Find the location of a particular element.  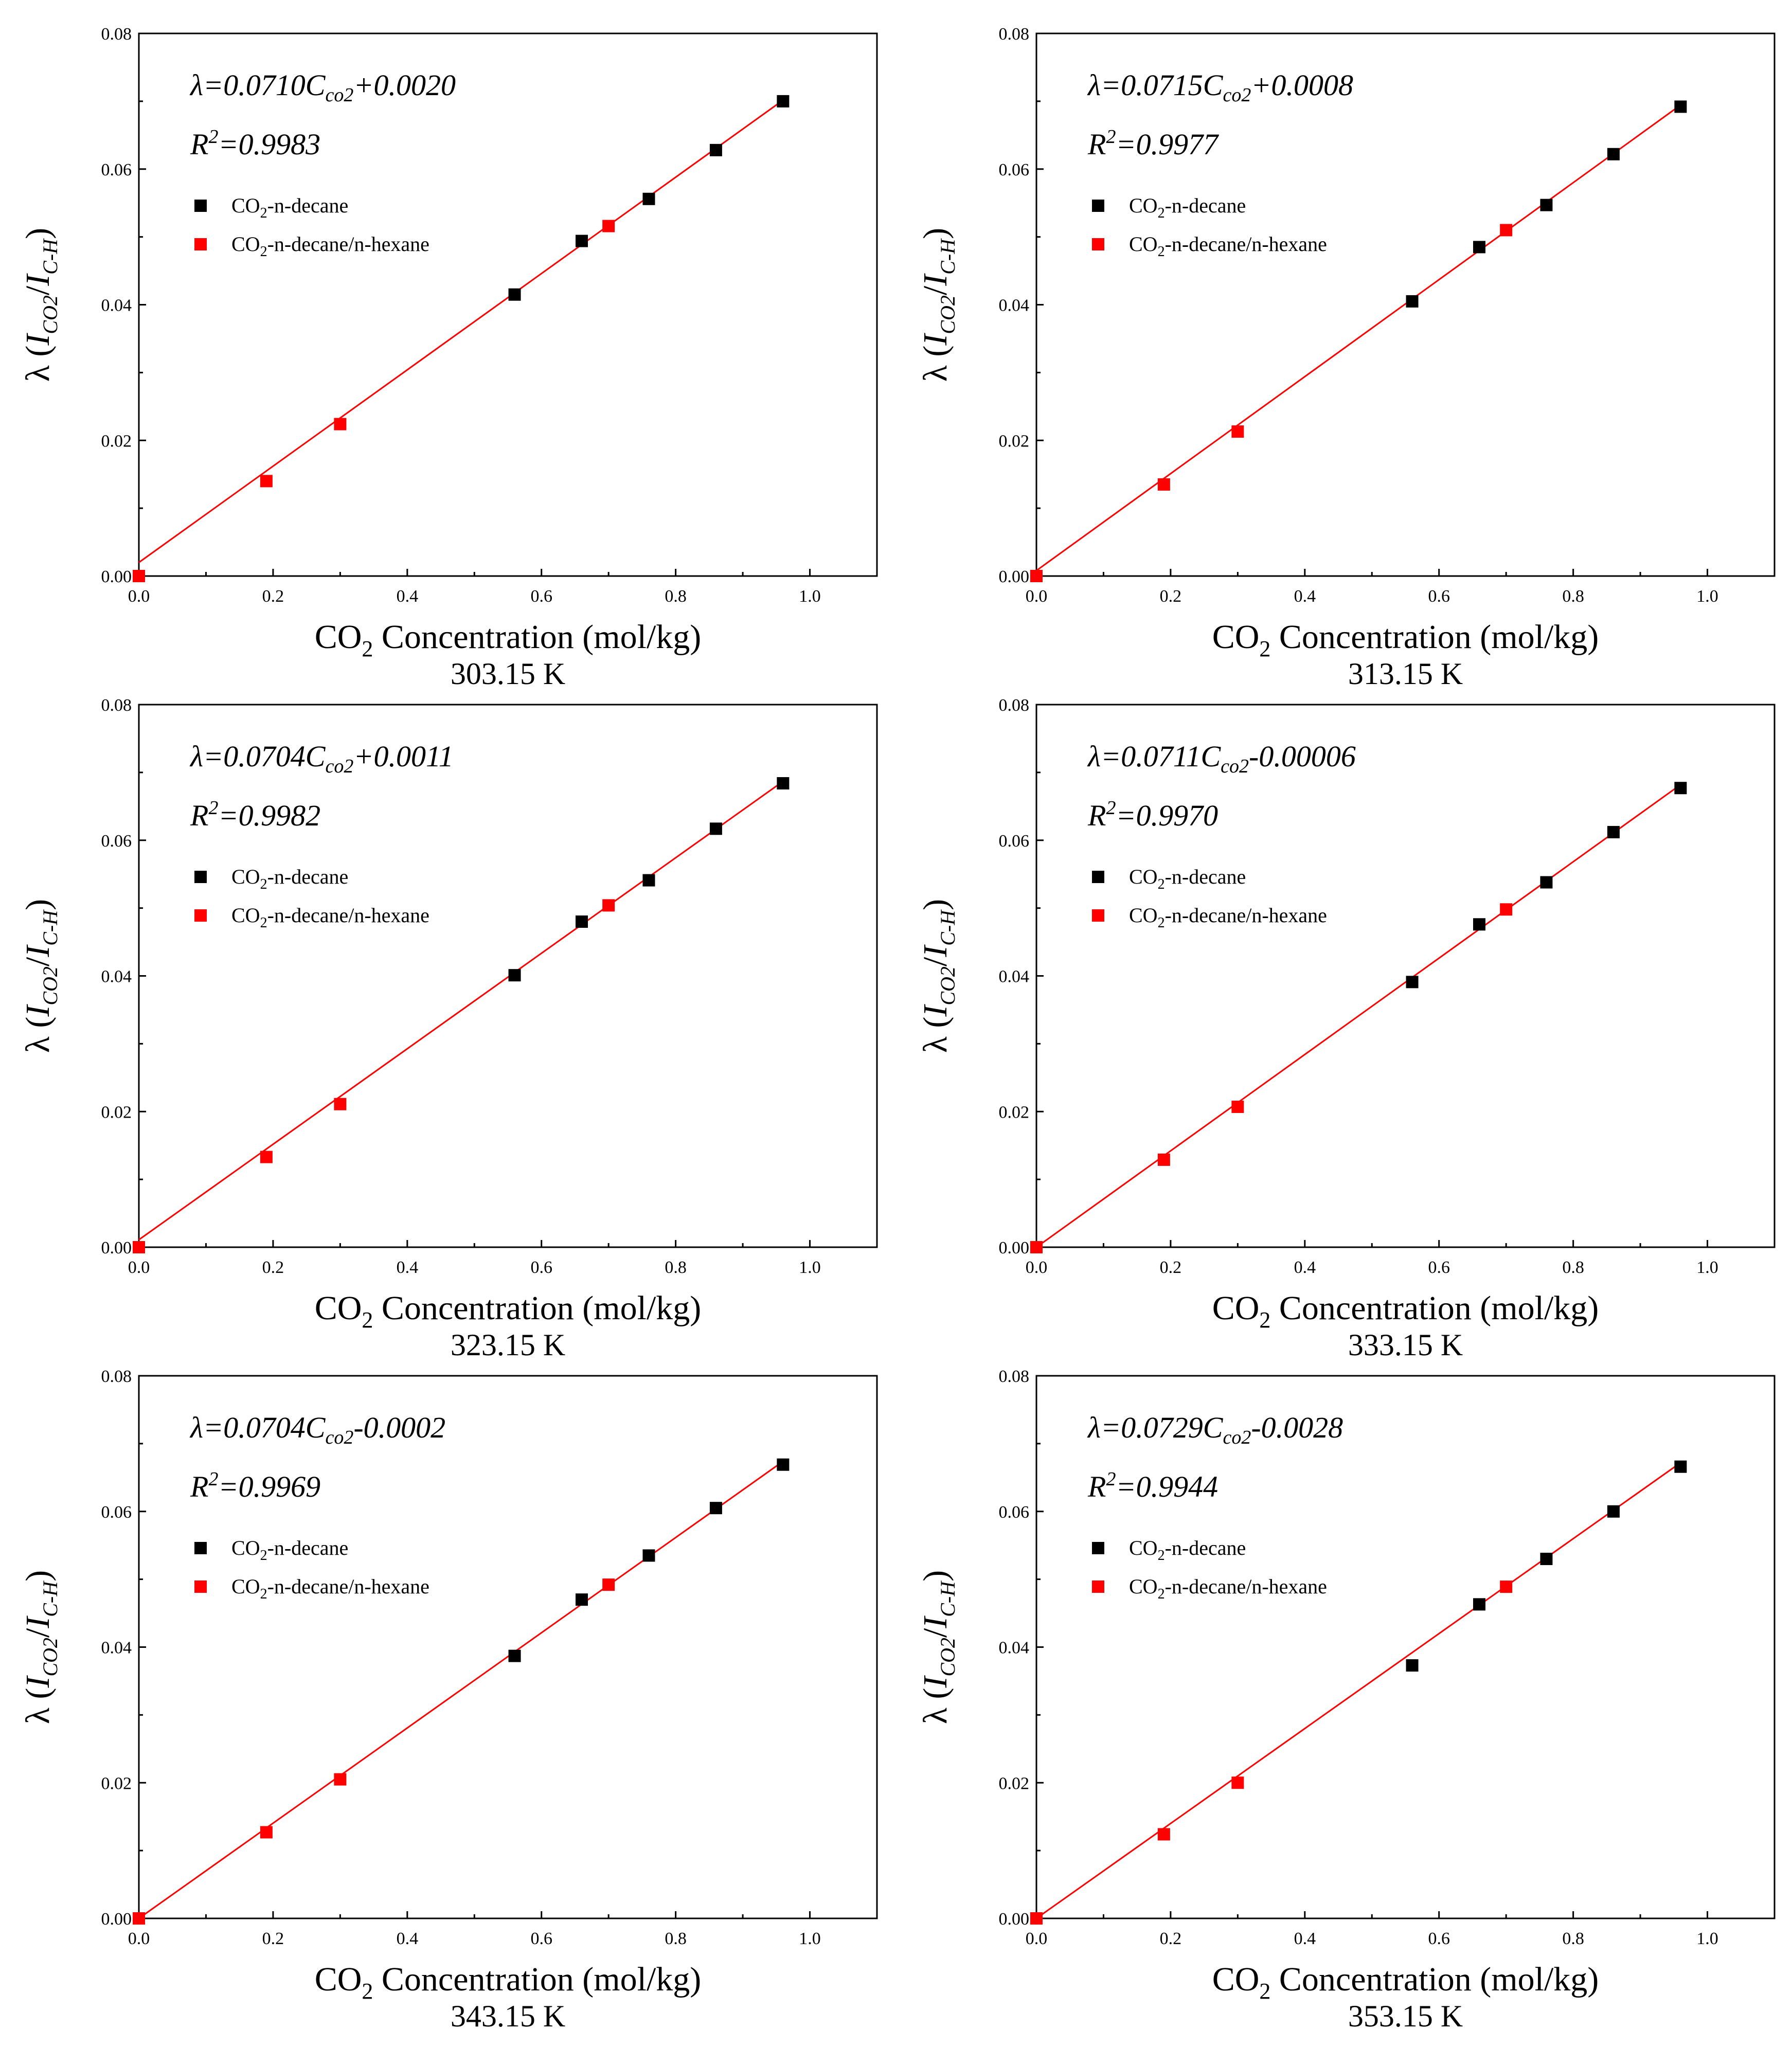

fit-equation: λ=0.0715Cco2+0.0008 is located at coordinates (1220, 87).